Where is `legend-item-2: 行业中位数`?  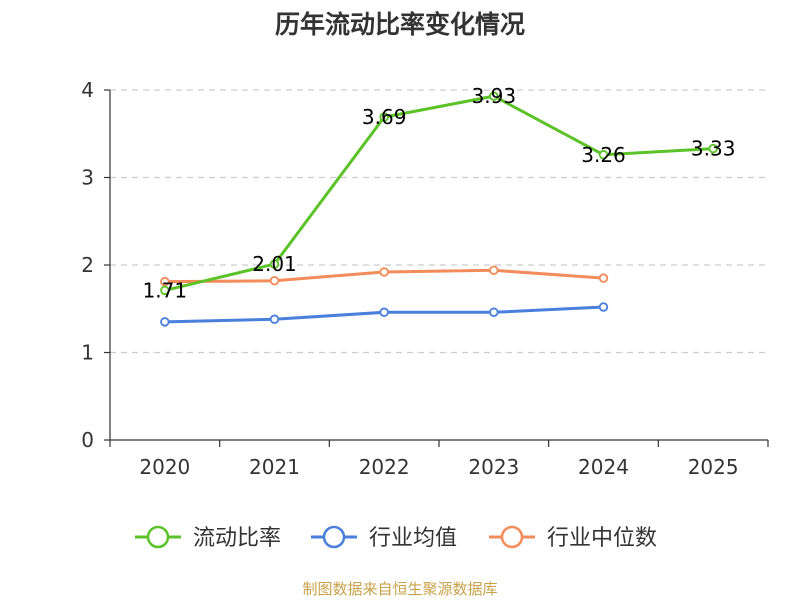
legend-item-2: 行业中位数 is located at coordinates (573, 538).